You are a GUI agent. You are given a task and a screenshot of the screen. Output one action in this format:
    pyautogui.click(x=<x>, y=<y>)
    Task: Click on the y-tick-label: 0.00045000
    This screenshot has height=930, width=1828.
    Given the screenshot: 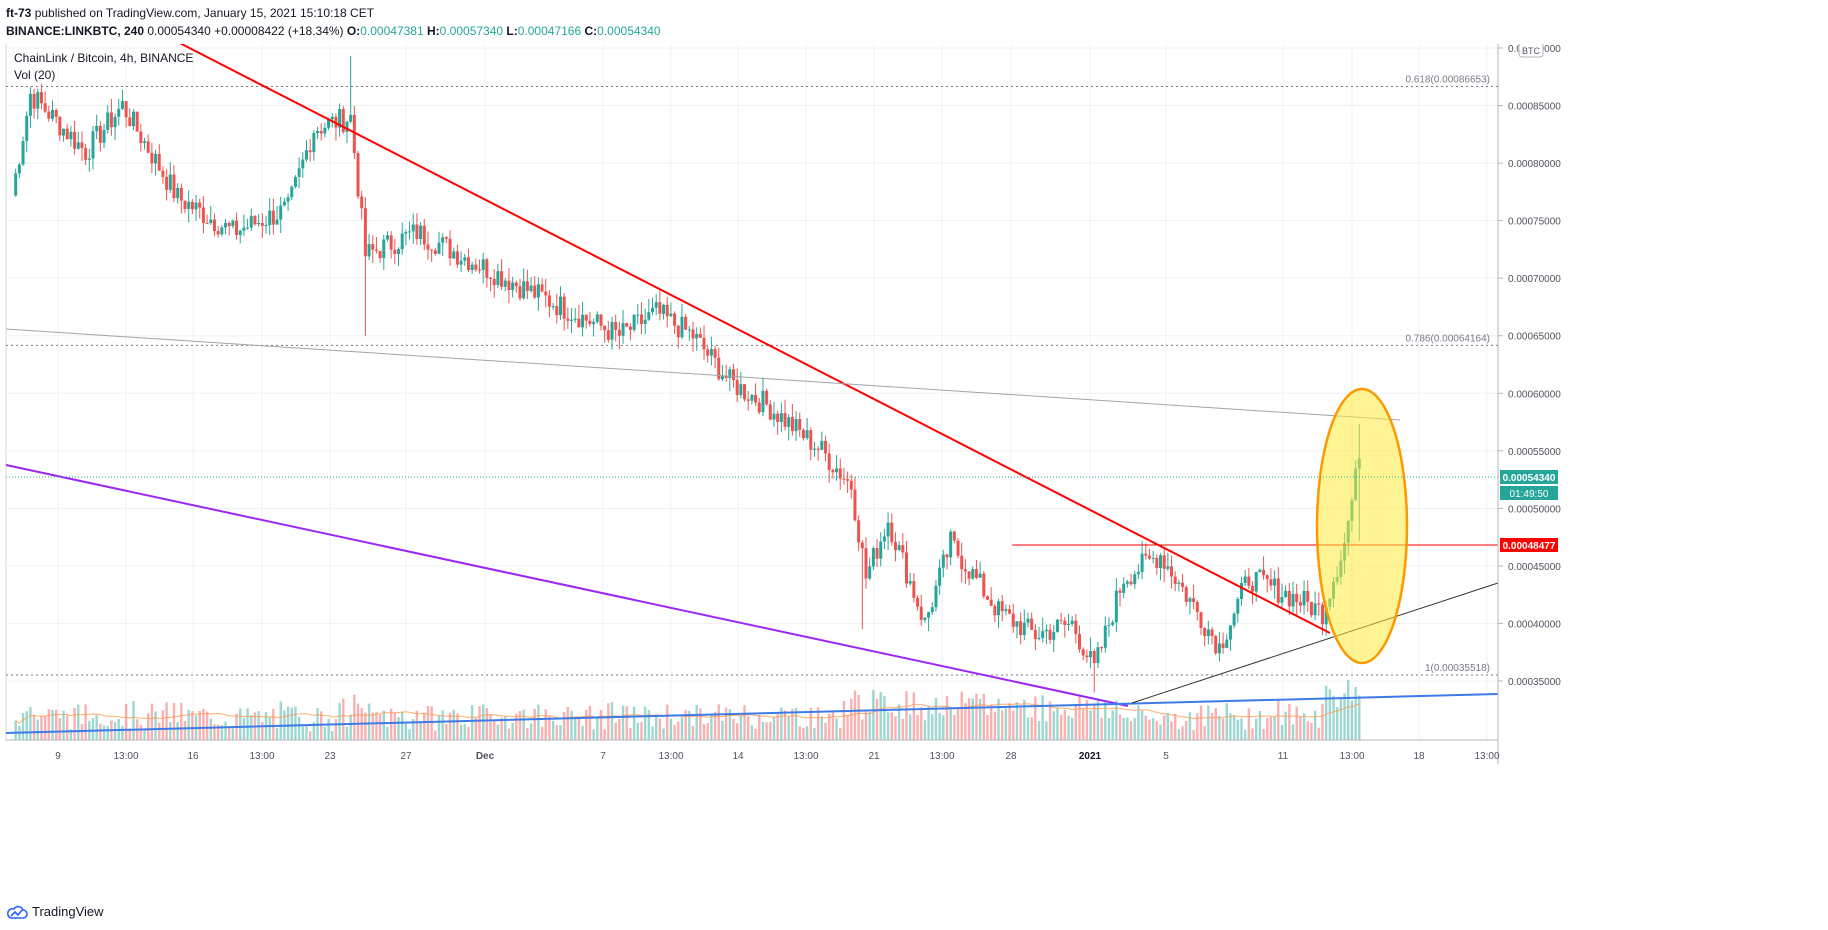 What is the action you would take?
    pyautogui.click(x=1534, y=567)
    